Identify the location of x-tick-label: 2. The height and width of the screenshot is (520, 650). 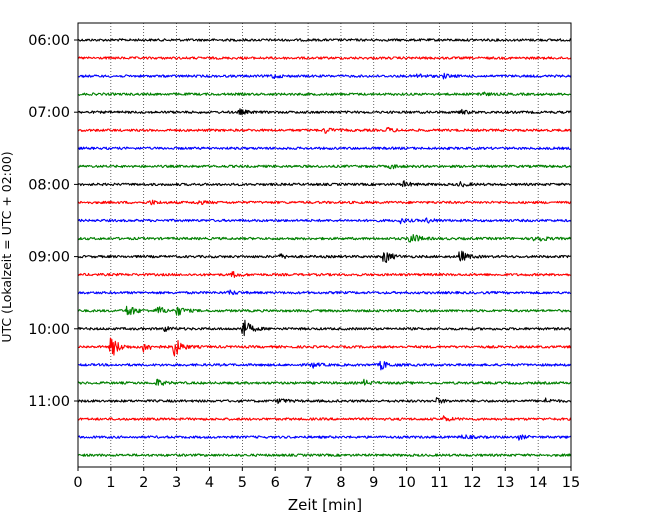
(143, 483).